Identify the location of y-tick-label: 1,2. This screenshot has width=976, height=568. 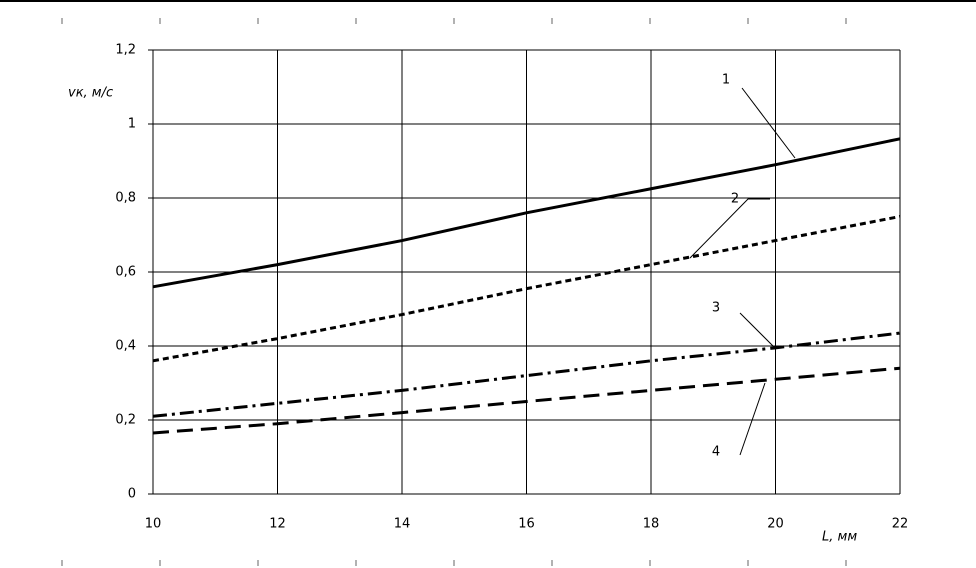
(125, 50).